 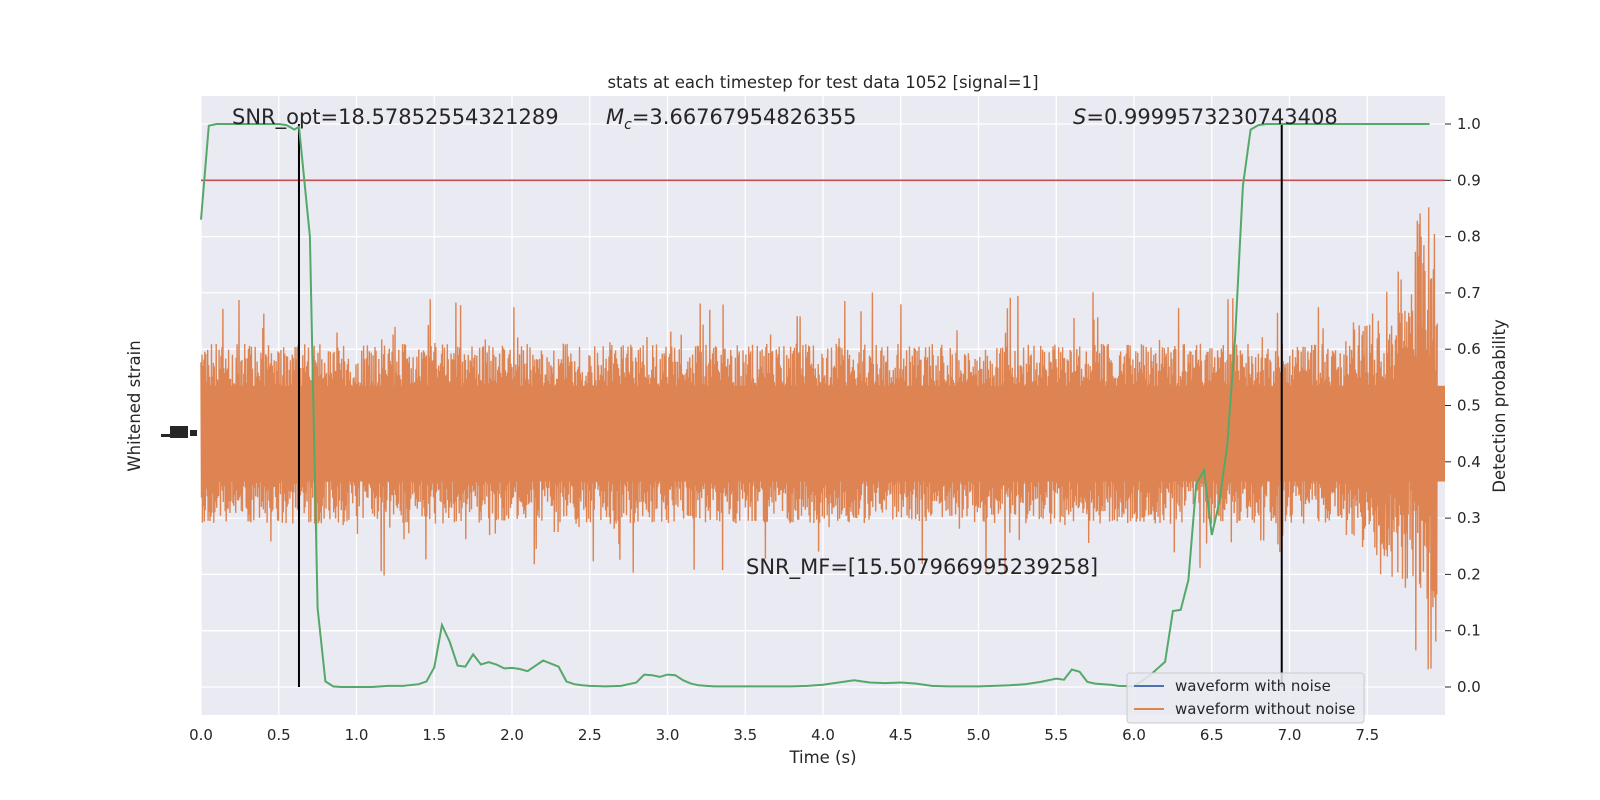 I want to click on y-tick-label: 0.3, so click(x=1469, y=518).